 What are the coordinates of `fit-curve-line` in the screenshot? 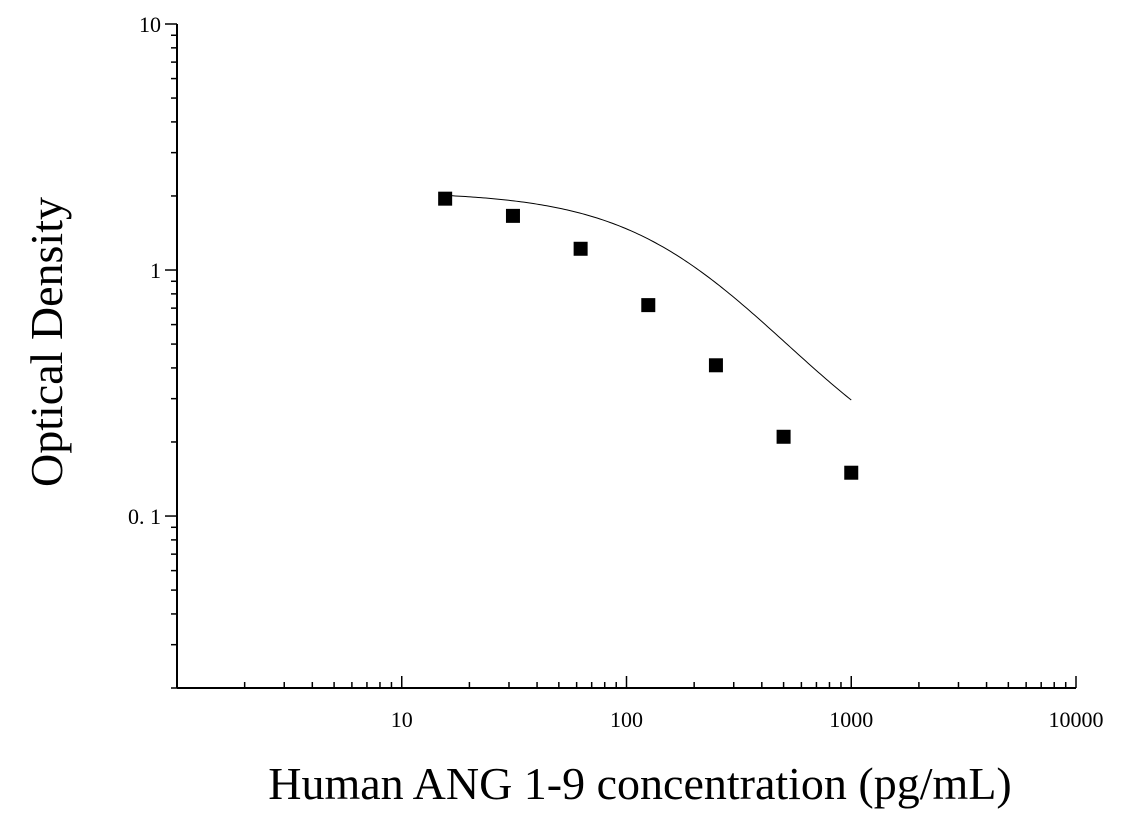 It's located at (648, 297).